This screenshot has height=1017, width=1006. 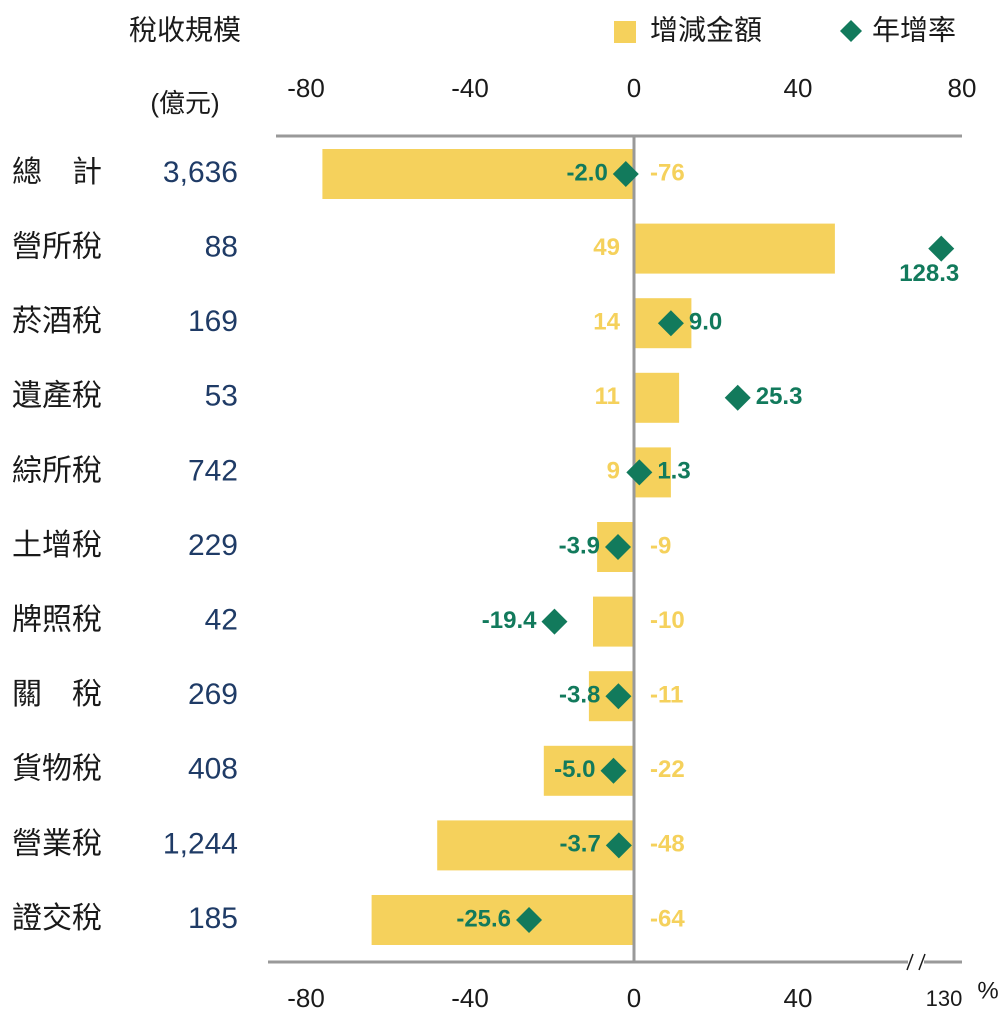 What do you see at coordinates (213, 769) in the screenshot?
I see `size-label: 408` at bounding box center [213, 769].